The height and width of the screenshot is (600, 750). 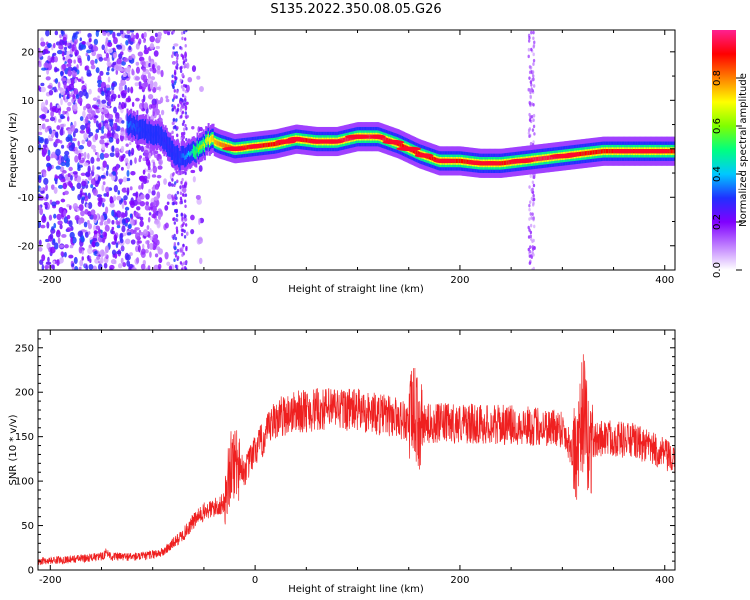 What do you see at coordinates (717, 126) in the screenshot?
I see `colorbar-tick-label: 0.6` at bounding box center [717, 126].